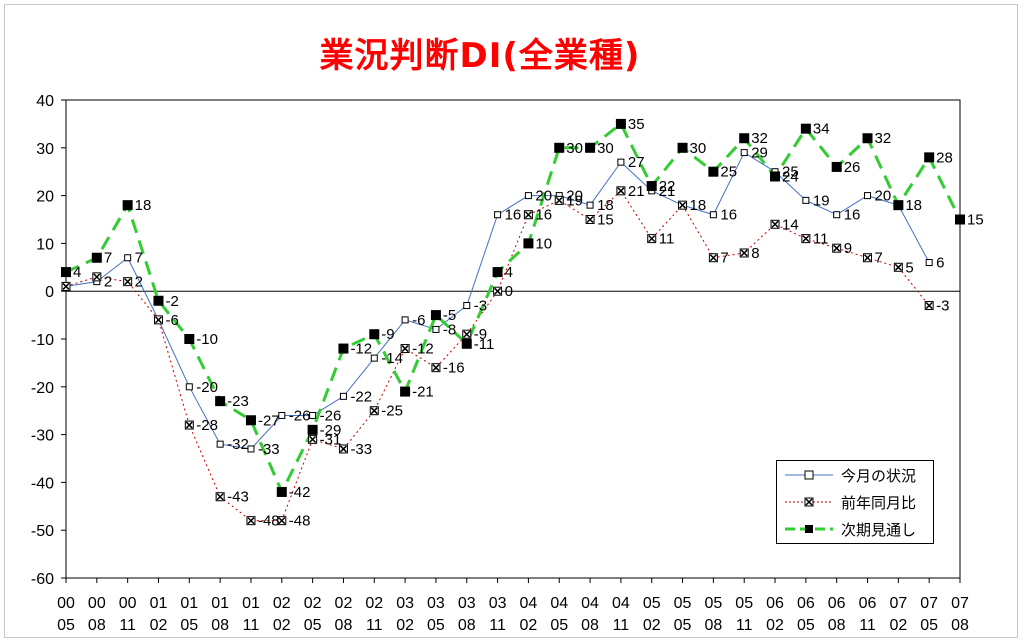  What do you see at coordinates (759, 153) in the screenshot?
I see `data-label-current: 29` at bounding box center [759, 153].